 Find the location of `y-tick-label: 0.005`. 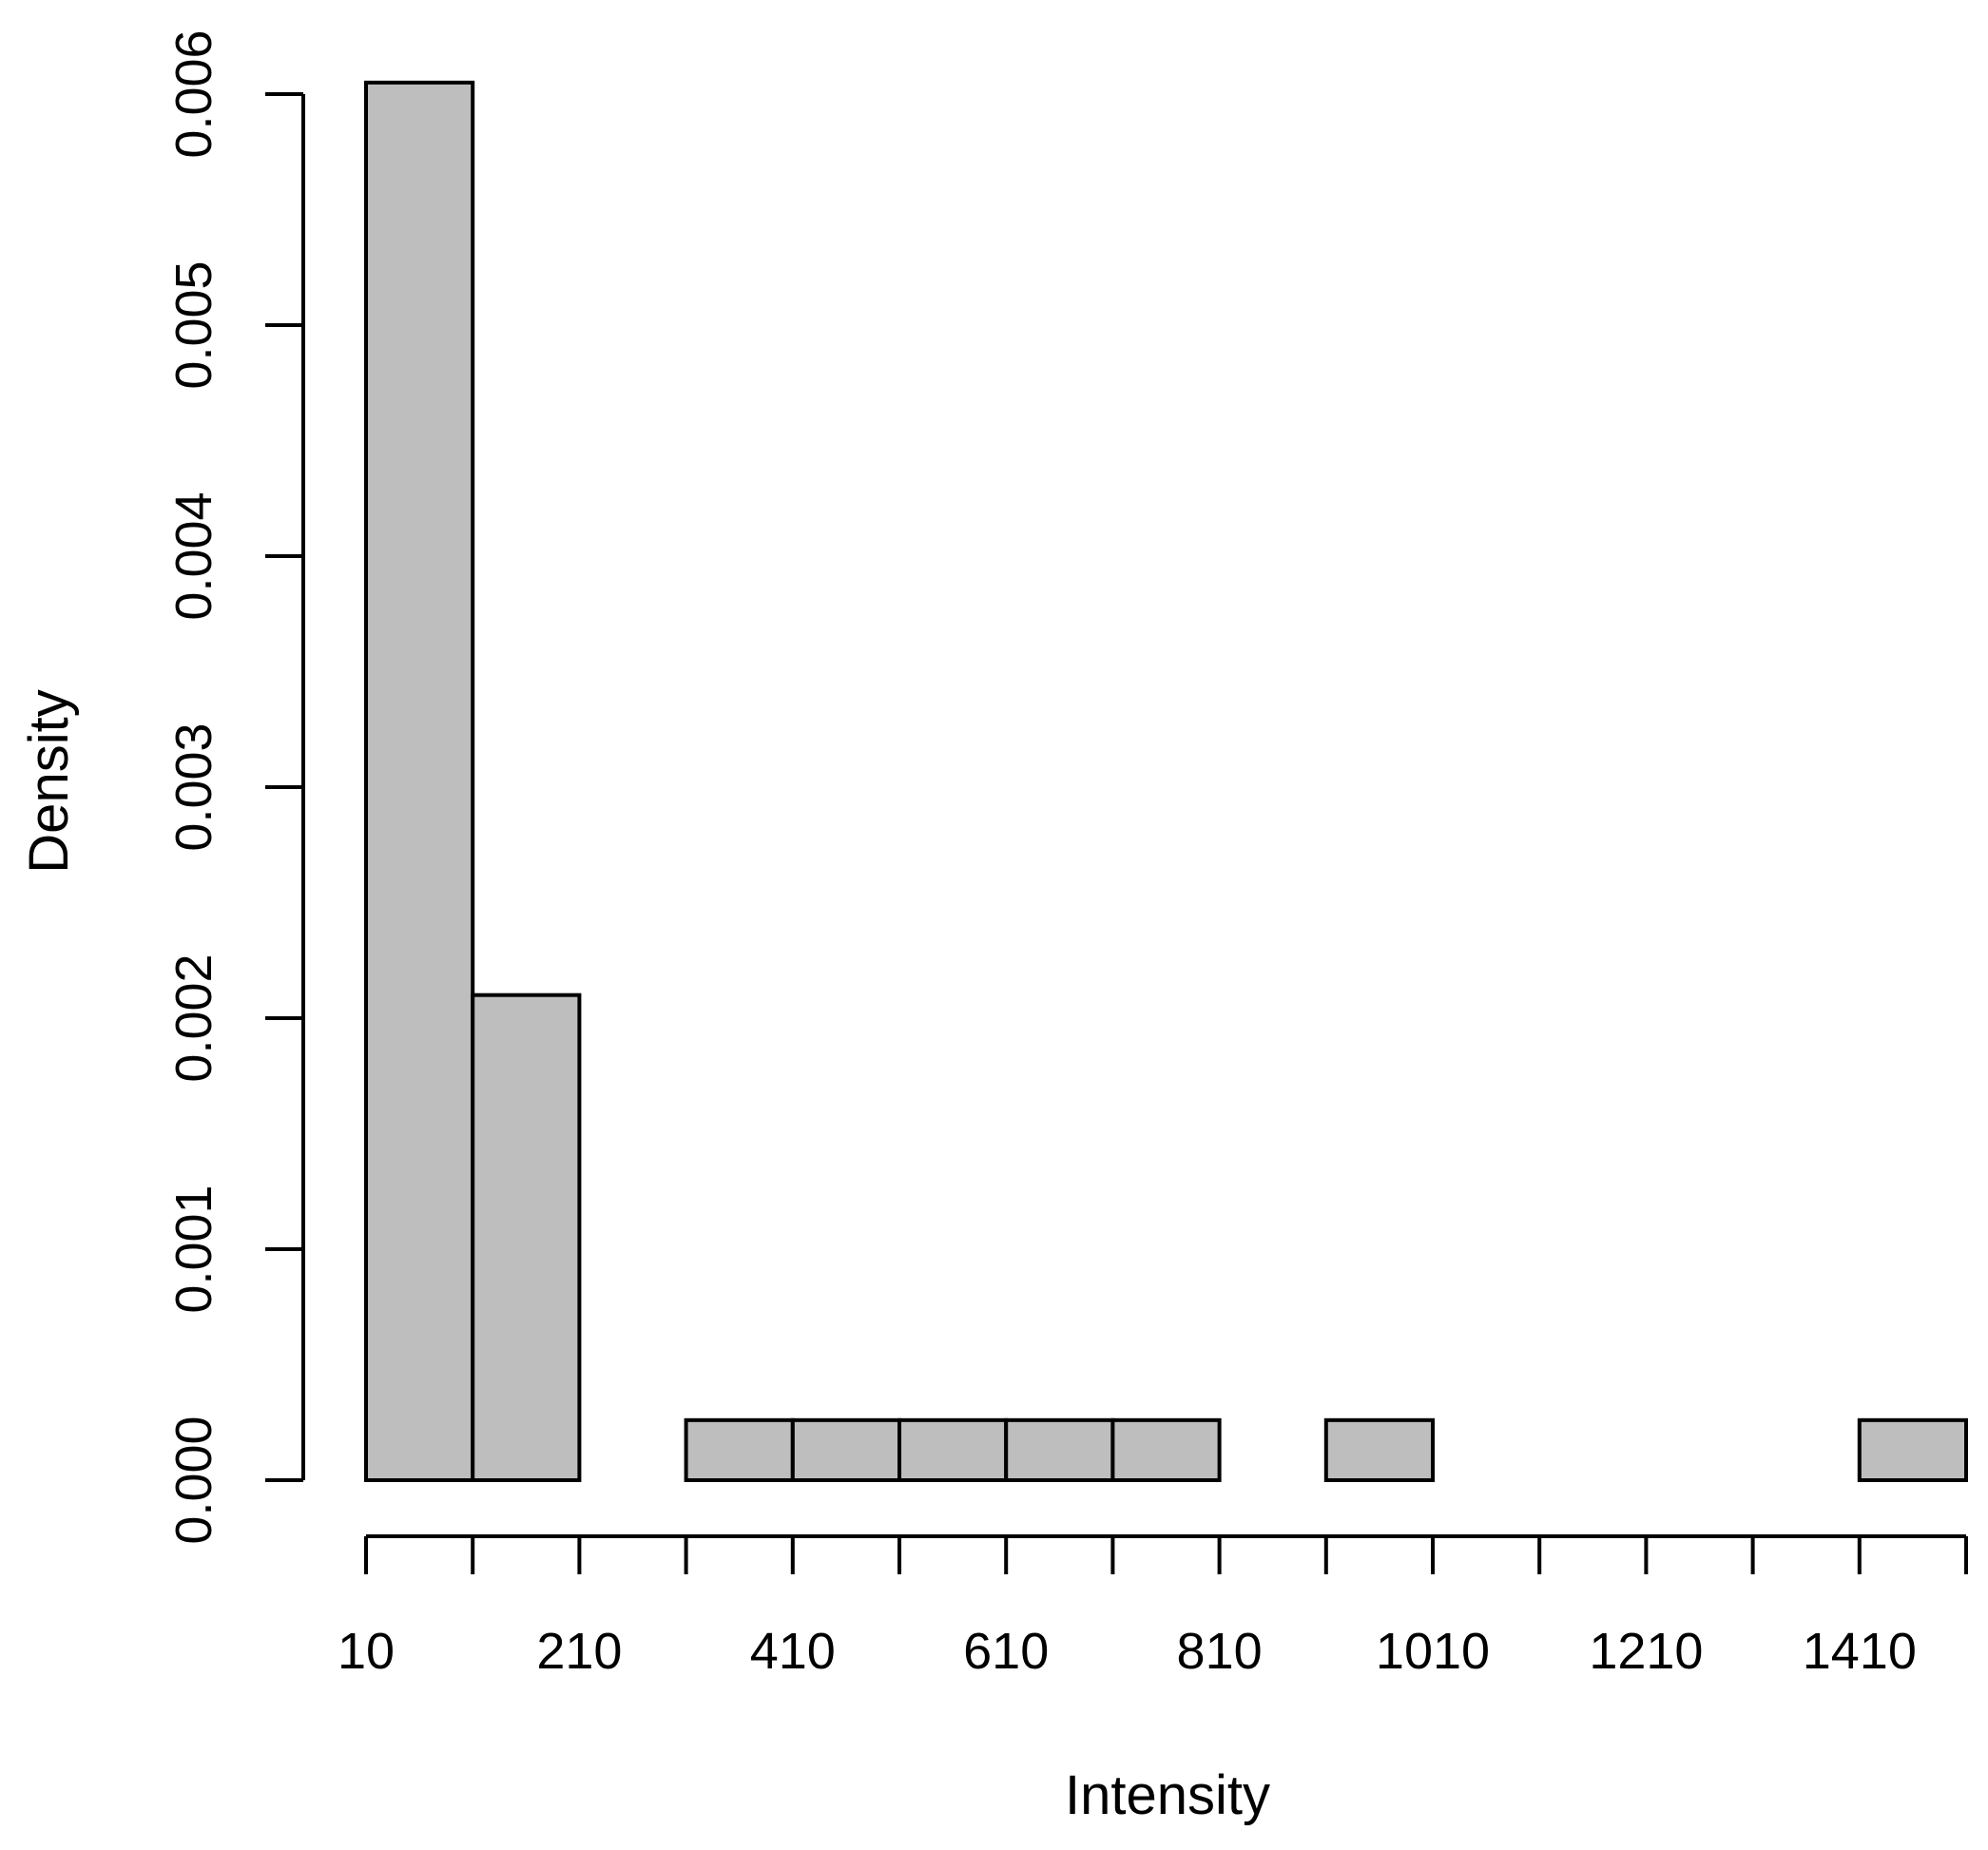

y-tick-label: 0.005 is located at coordinates (193, 324).